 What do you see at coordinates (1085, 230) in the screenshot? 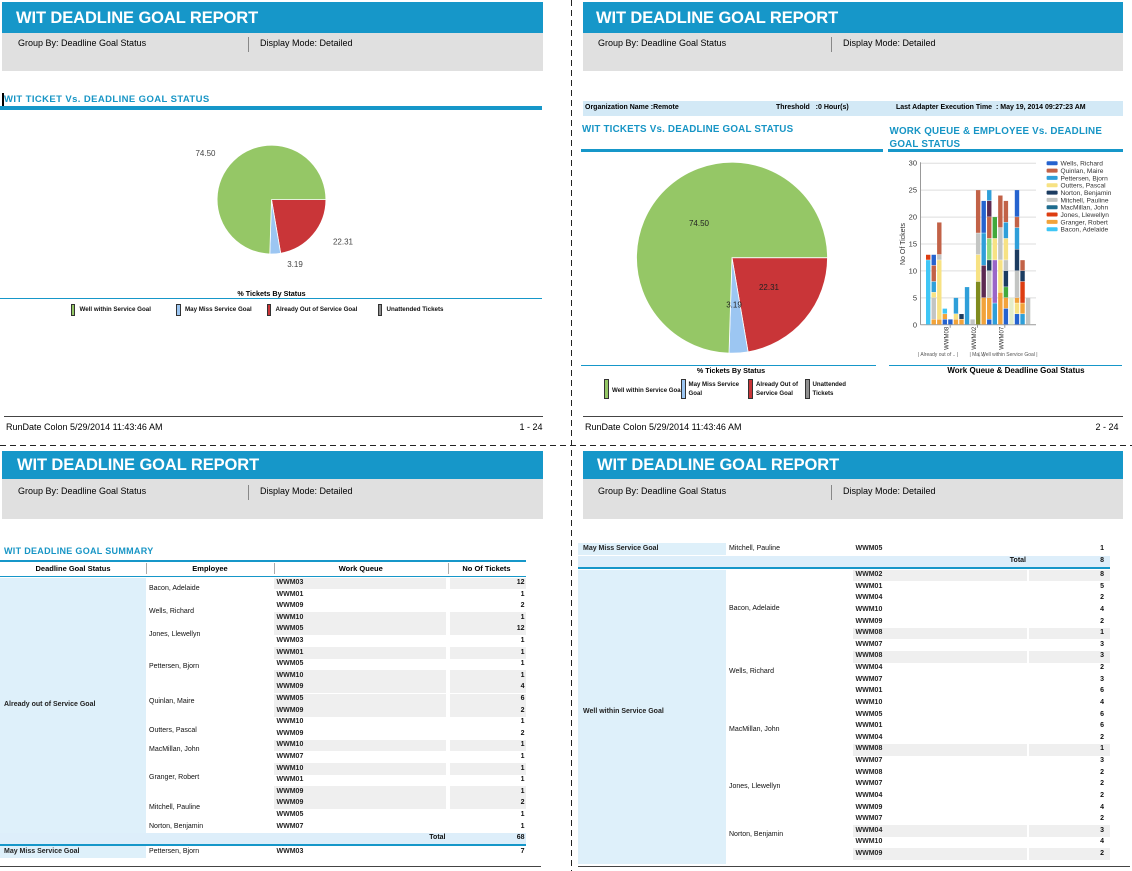
I see `svg-text: Bacon, Adelaide` at bounding box center [1085, 230].